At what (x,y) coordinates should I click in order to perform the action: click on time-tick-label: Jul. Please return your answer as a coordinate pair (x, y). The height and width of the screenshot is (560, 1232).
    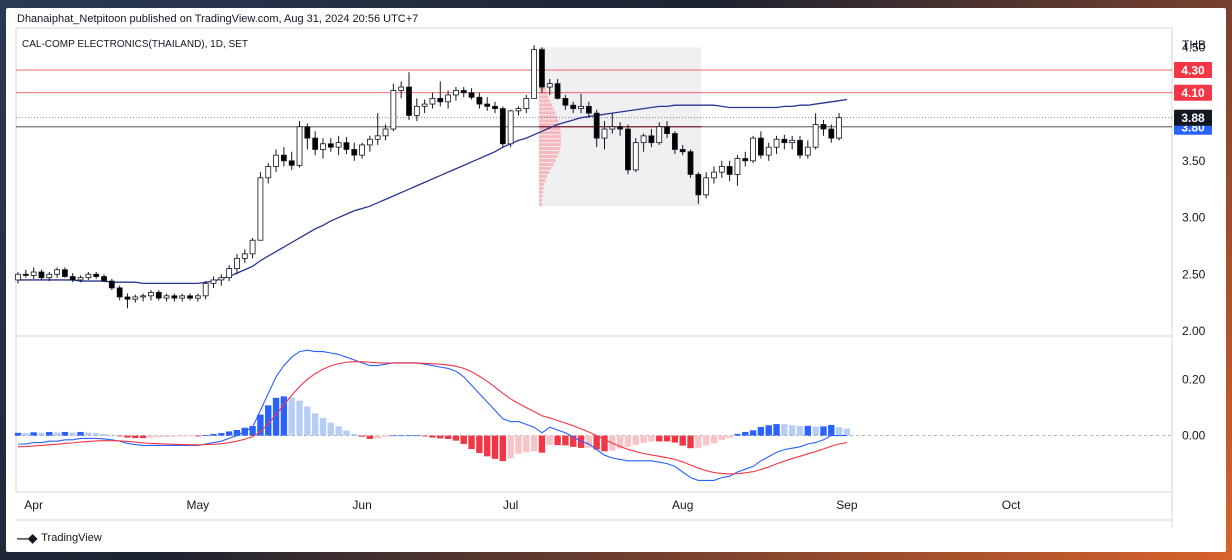
    Looking at the image, I should click on (510, 505).